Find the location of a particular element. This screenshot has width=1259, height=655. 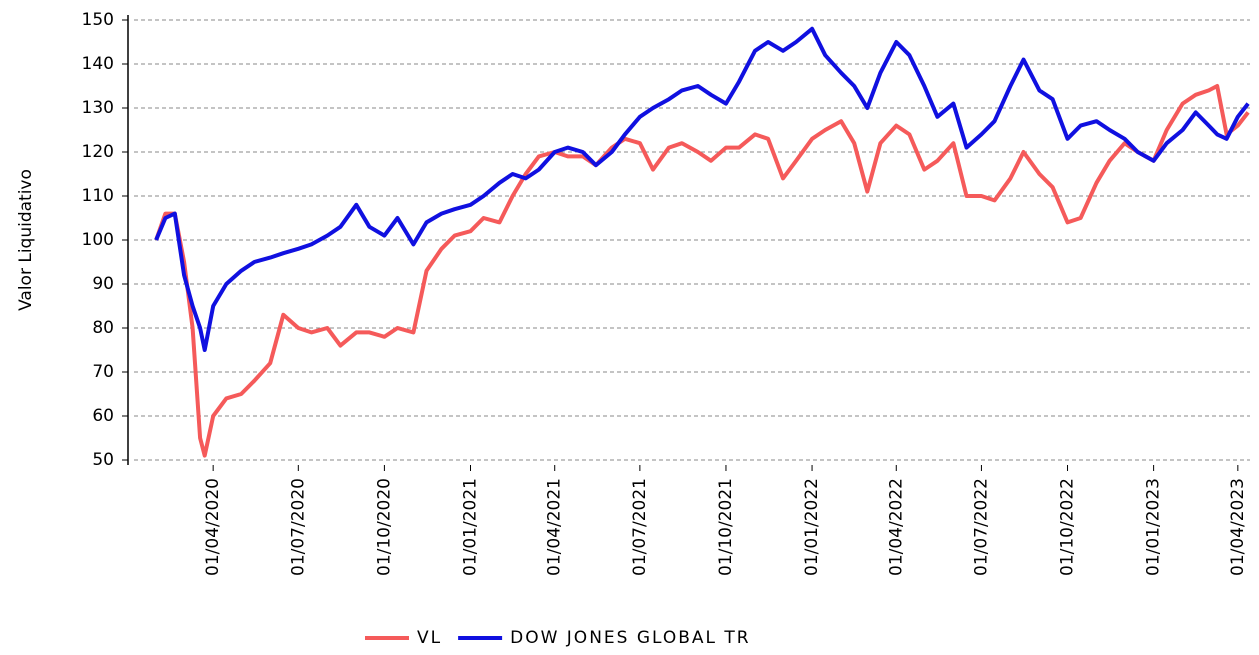

y-tick-label: 90 is located at coordinates (103, 284).